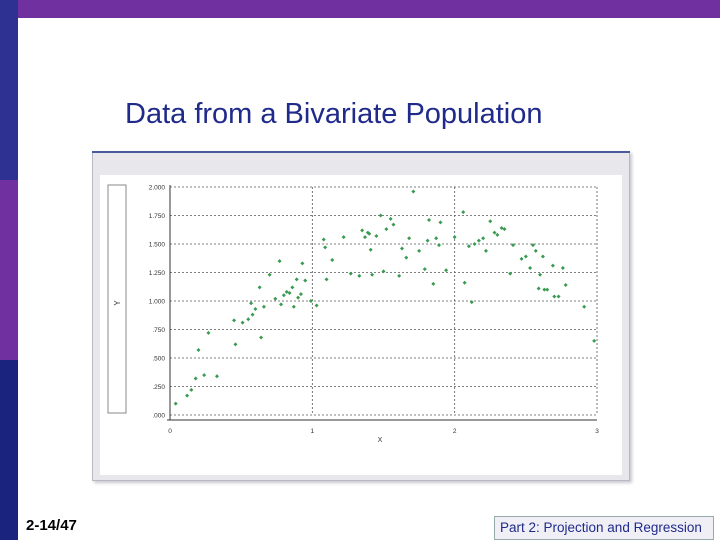 Image resolution: width=720 pixels, height=540 pixels. Describe the element at coordinates (361, 152) in the screenshot. I see `chart-frame-top-border` at that location.